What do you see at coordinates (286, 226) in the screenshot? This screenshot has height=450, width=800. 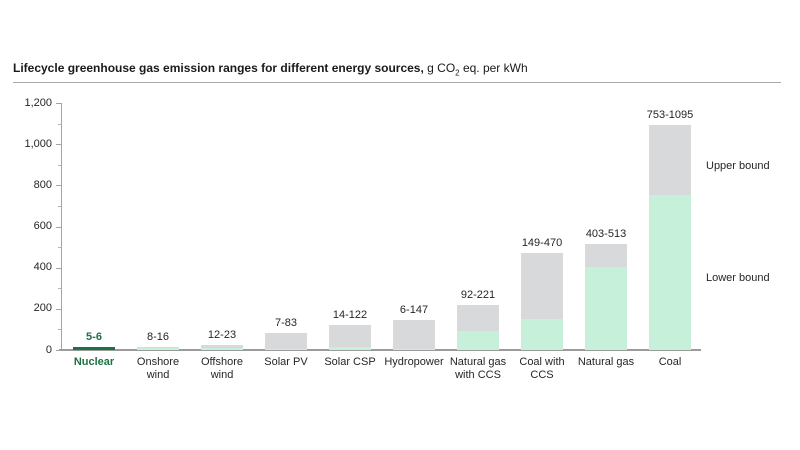 I see `bar-column: 7-83` at bounding box center [286, 226].